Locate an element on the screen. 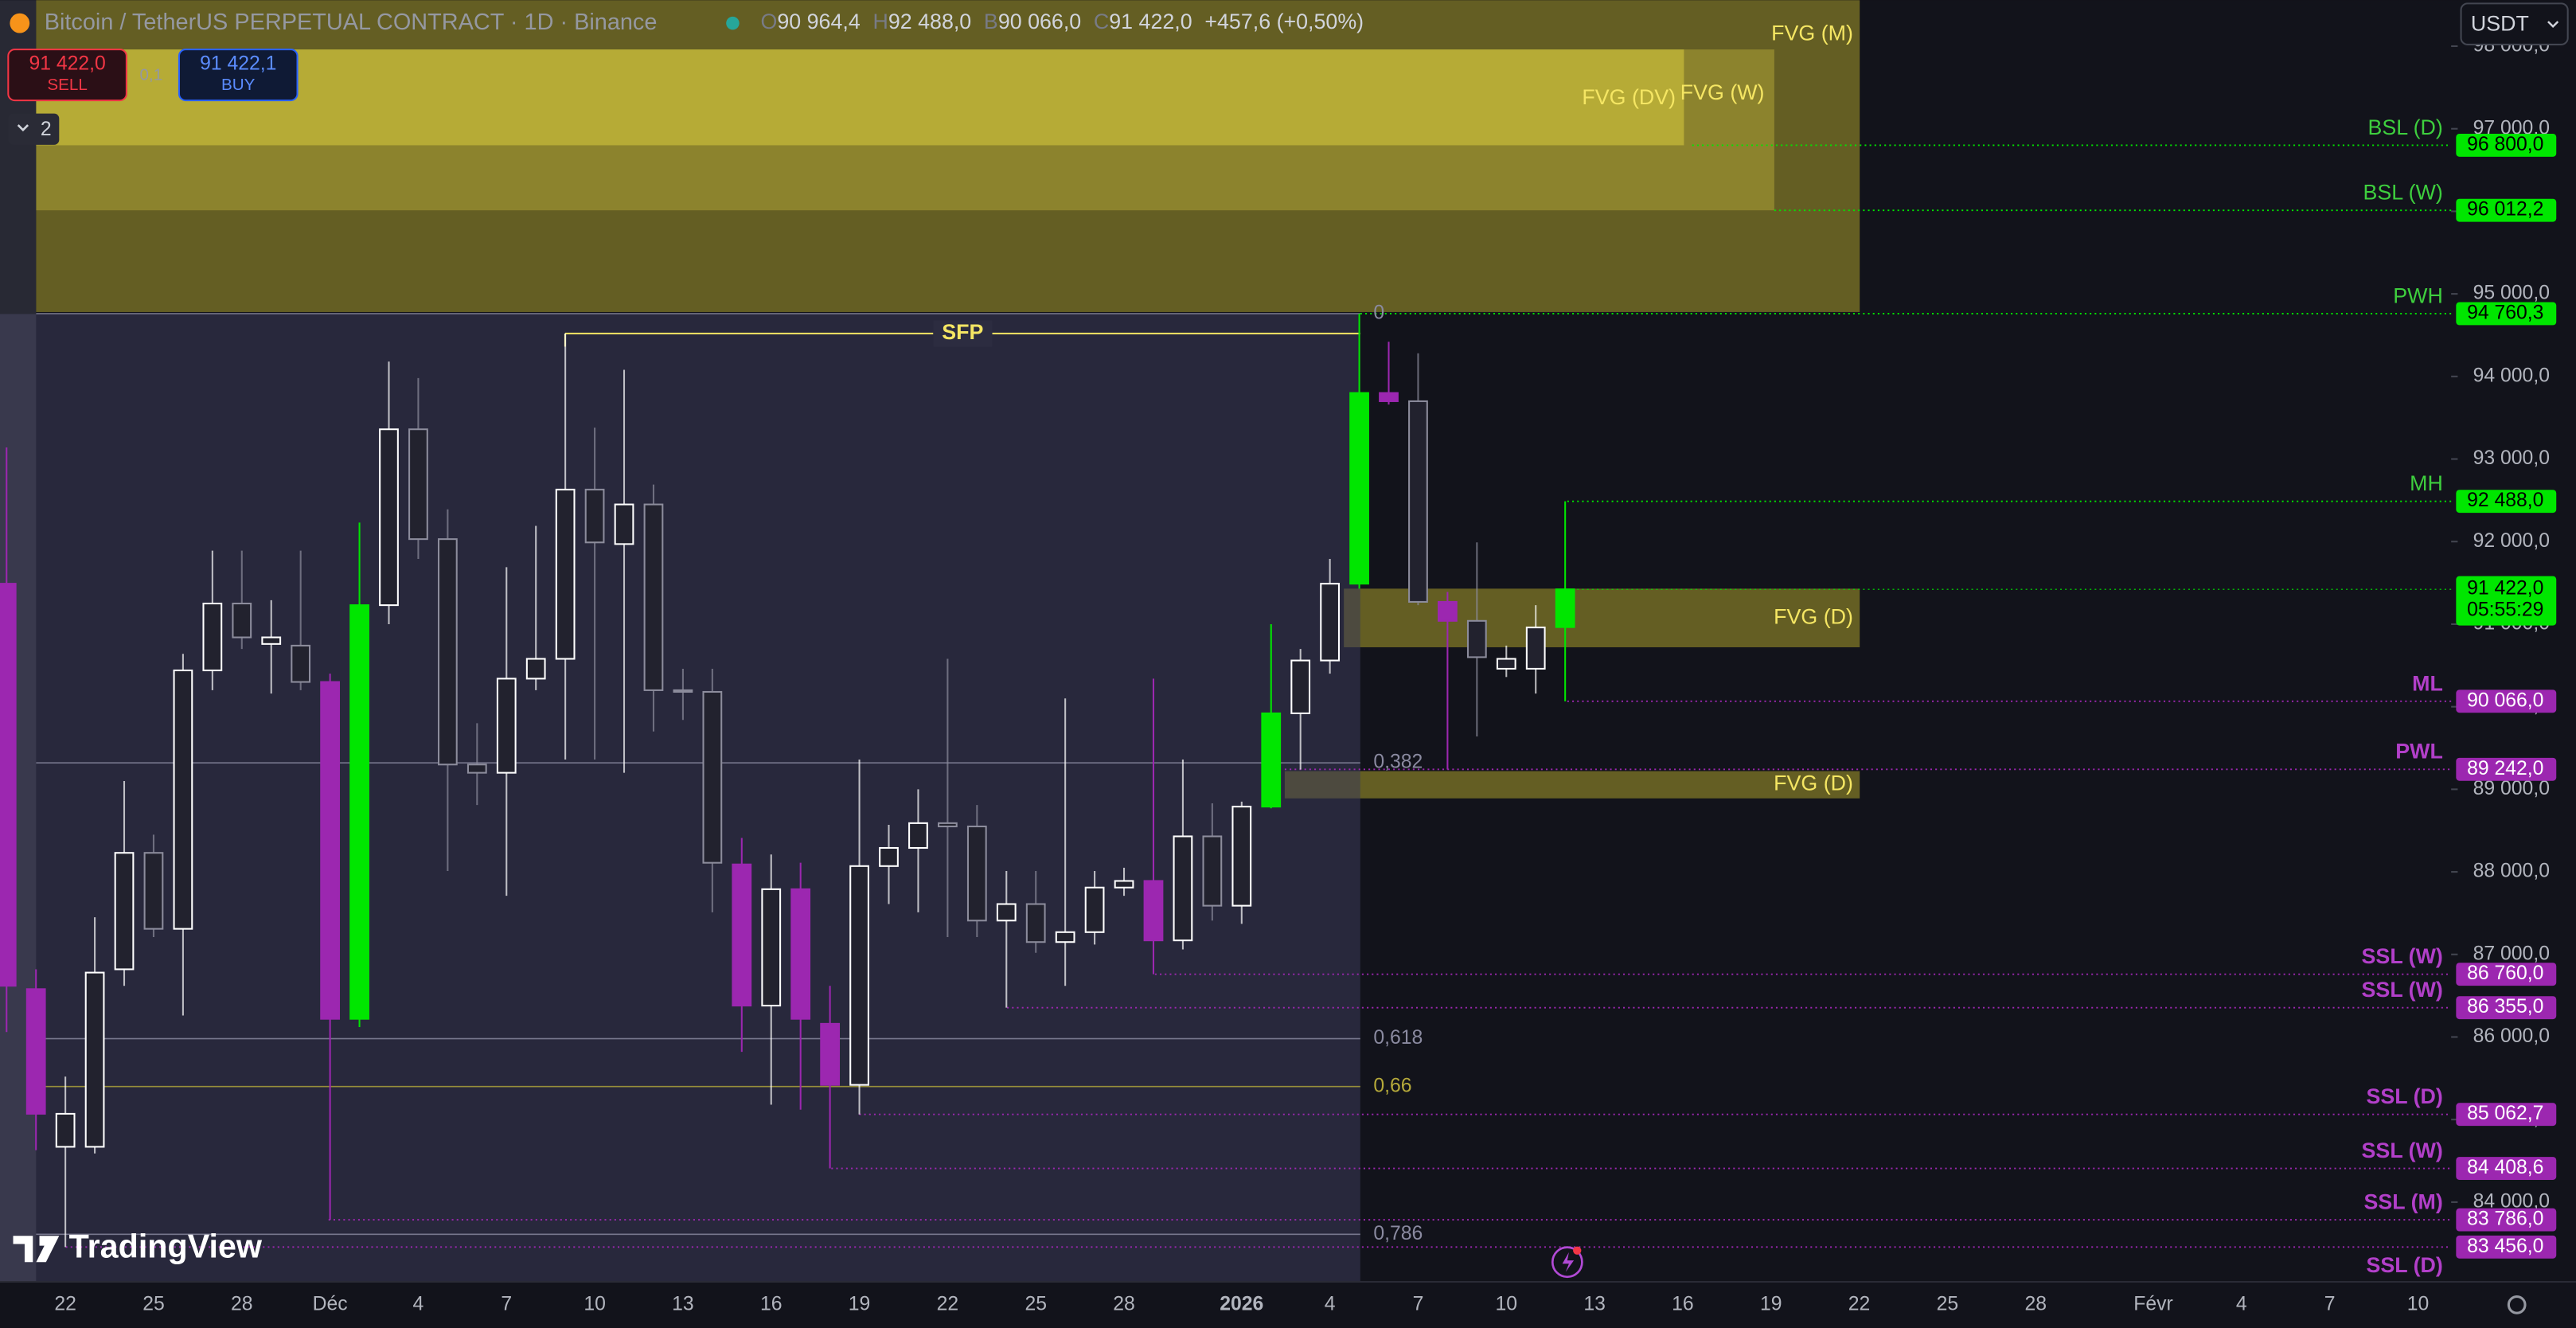 Image resolution: width=2576 pixels, height=1328 pixels. level-label: MH is located at coordinates (2426, 483).